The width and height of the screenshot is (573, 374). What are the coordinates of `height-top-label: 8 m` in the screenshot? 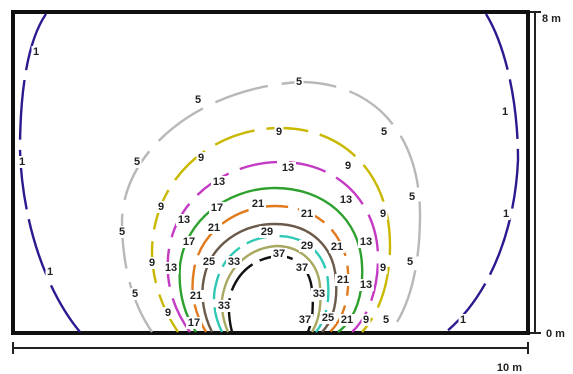 It's located at (551, 19).